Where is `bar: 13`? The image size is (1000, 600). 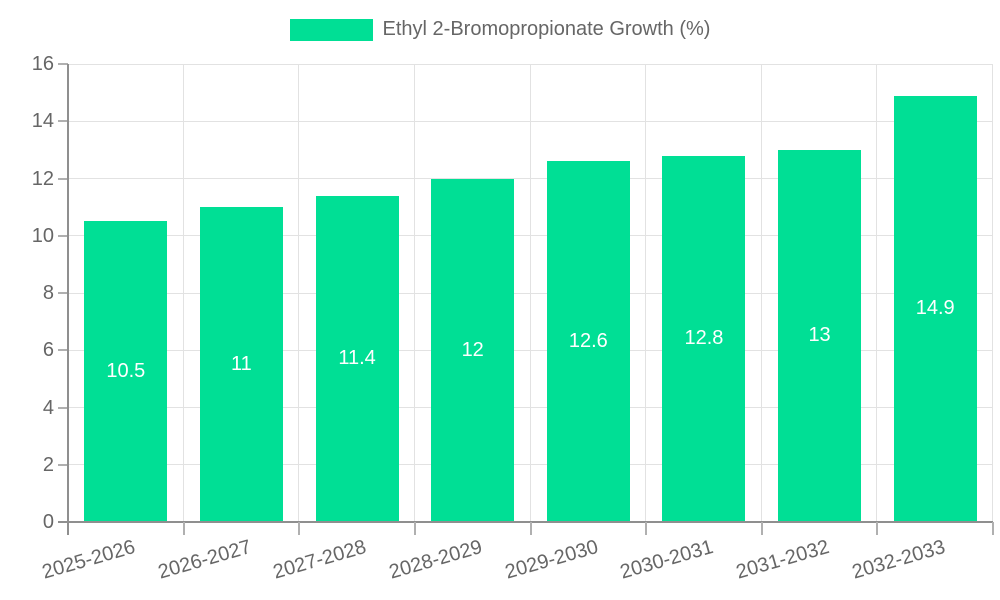
bar: 13 is located at coordinates (820, 335).